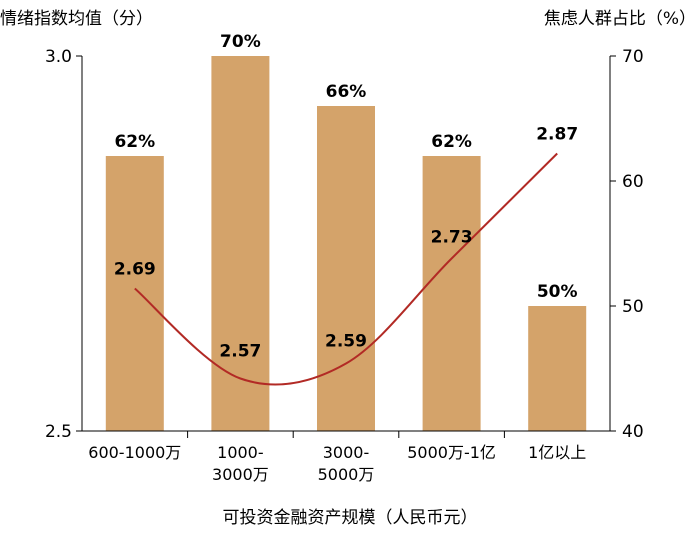 This screenshot has height=540, width=700. Describe the element at coordinates (240, 474) in the screenshot. I see `x-tick-label-2-line-2: 3000万` at that location.